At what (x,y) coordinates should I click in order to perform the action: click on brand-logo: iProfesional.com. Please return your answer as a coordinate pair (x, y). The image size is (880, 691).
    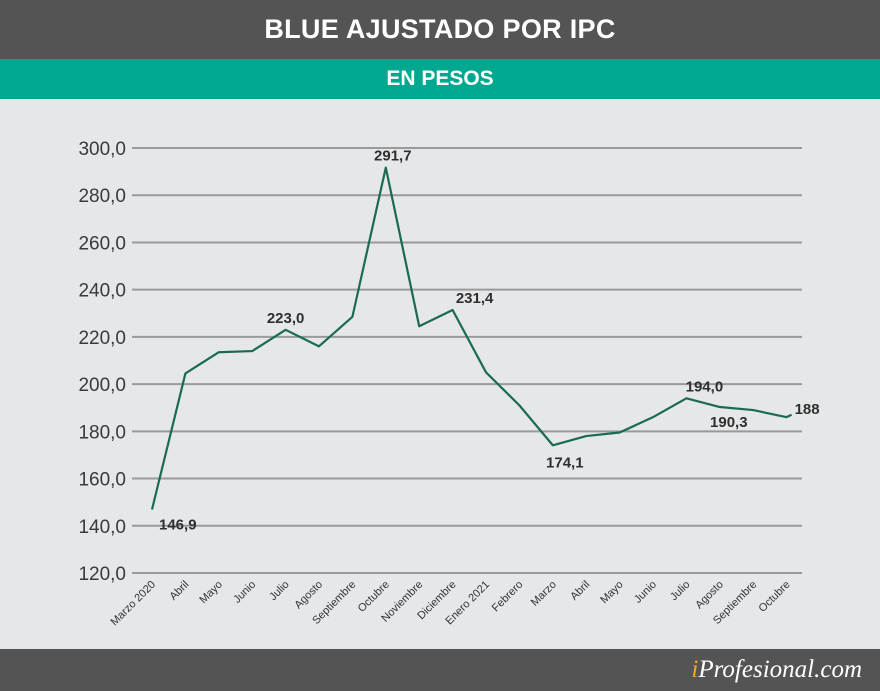
    Looking at the image, I should click on (776, 670).